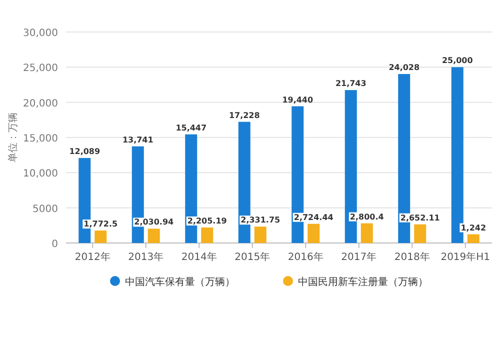  Describe the element at coordinates (40, 68) in the screenshot. I see `y-tick-label: 25,000` at that location.